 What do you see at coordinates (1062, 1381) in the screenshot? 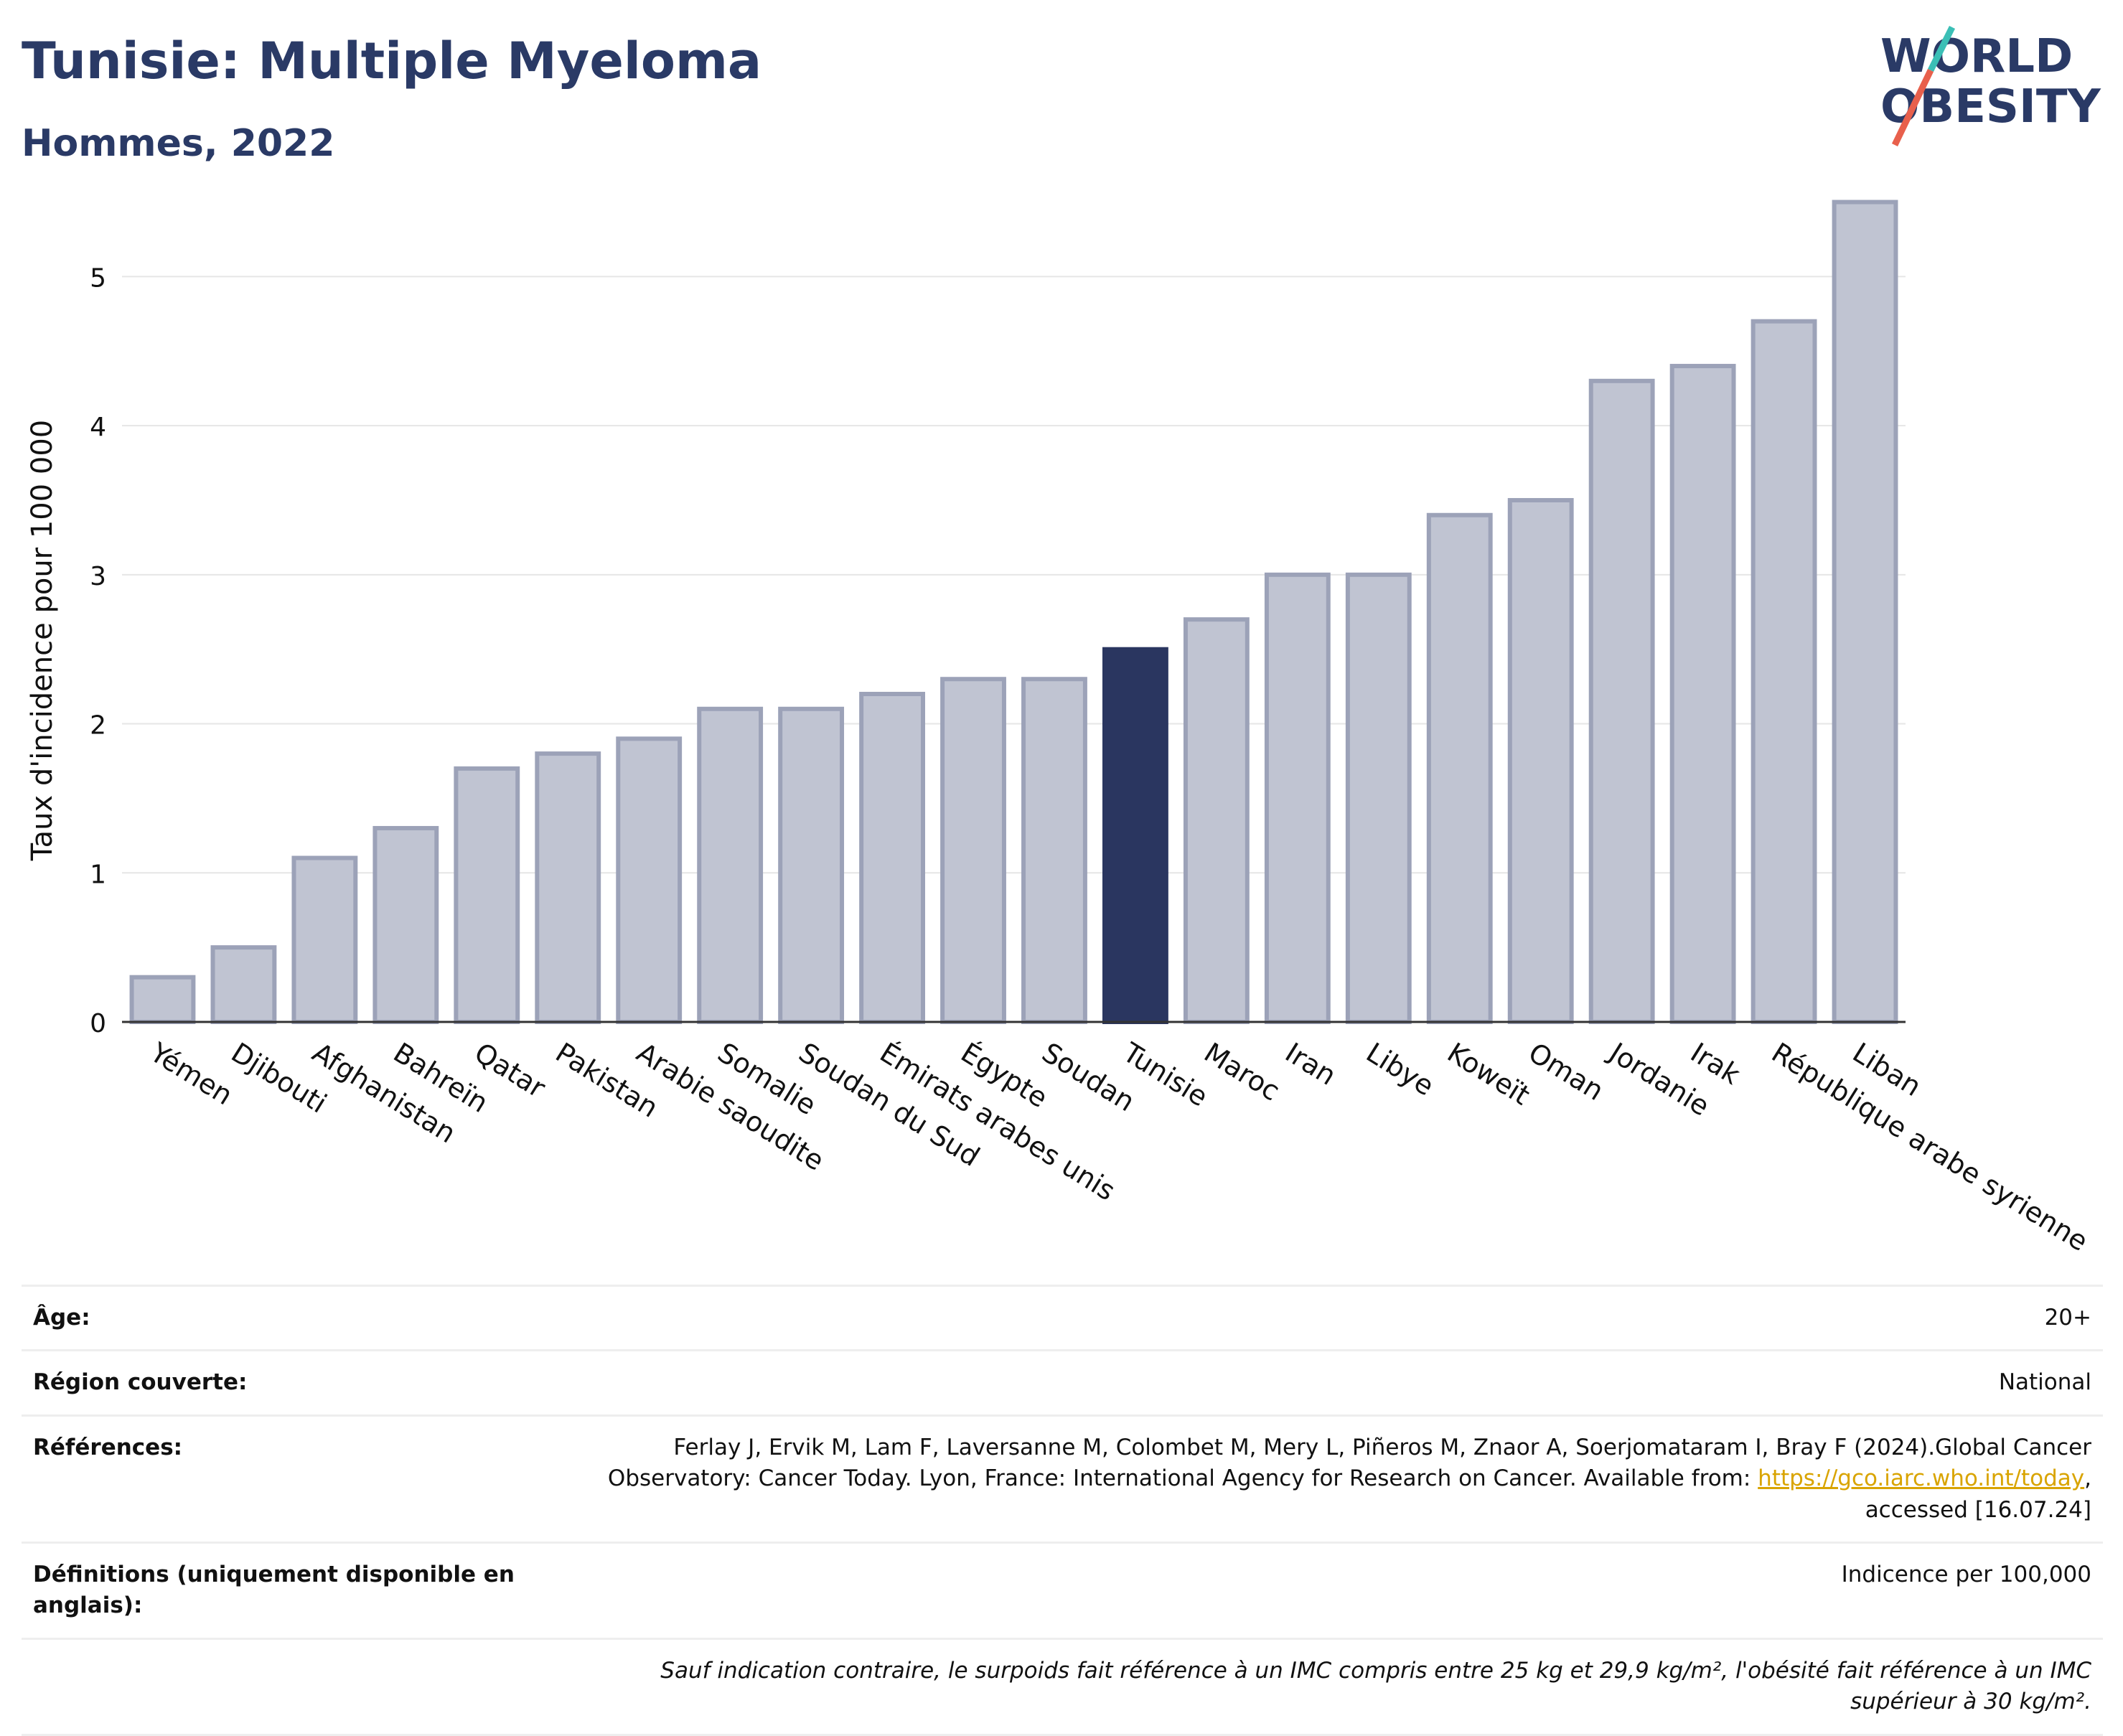
I see `meta-row-region: Région couverte: National` at bounding box center [1062, 1381].